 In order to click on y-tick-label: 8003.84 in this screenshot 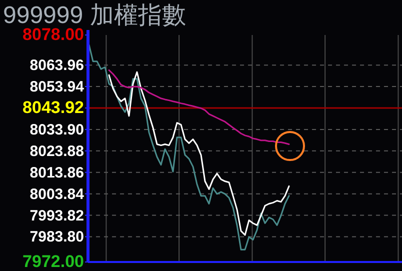, I will do `click(57, 194)`.